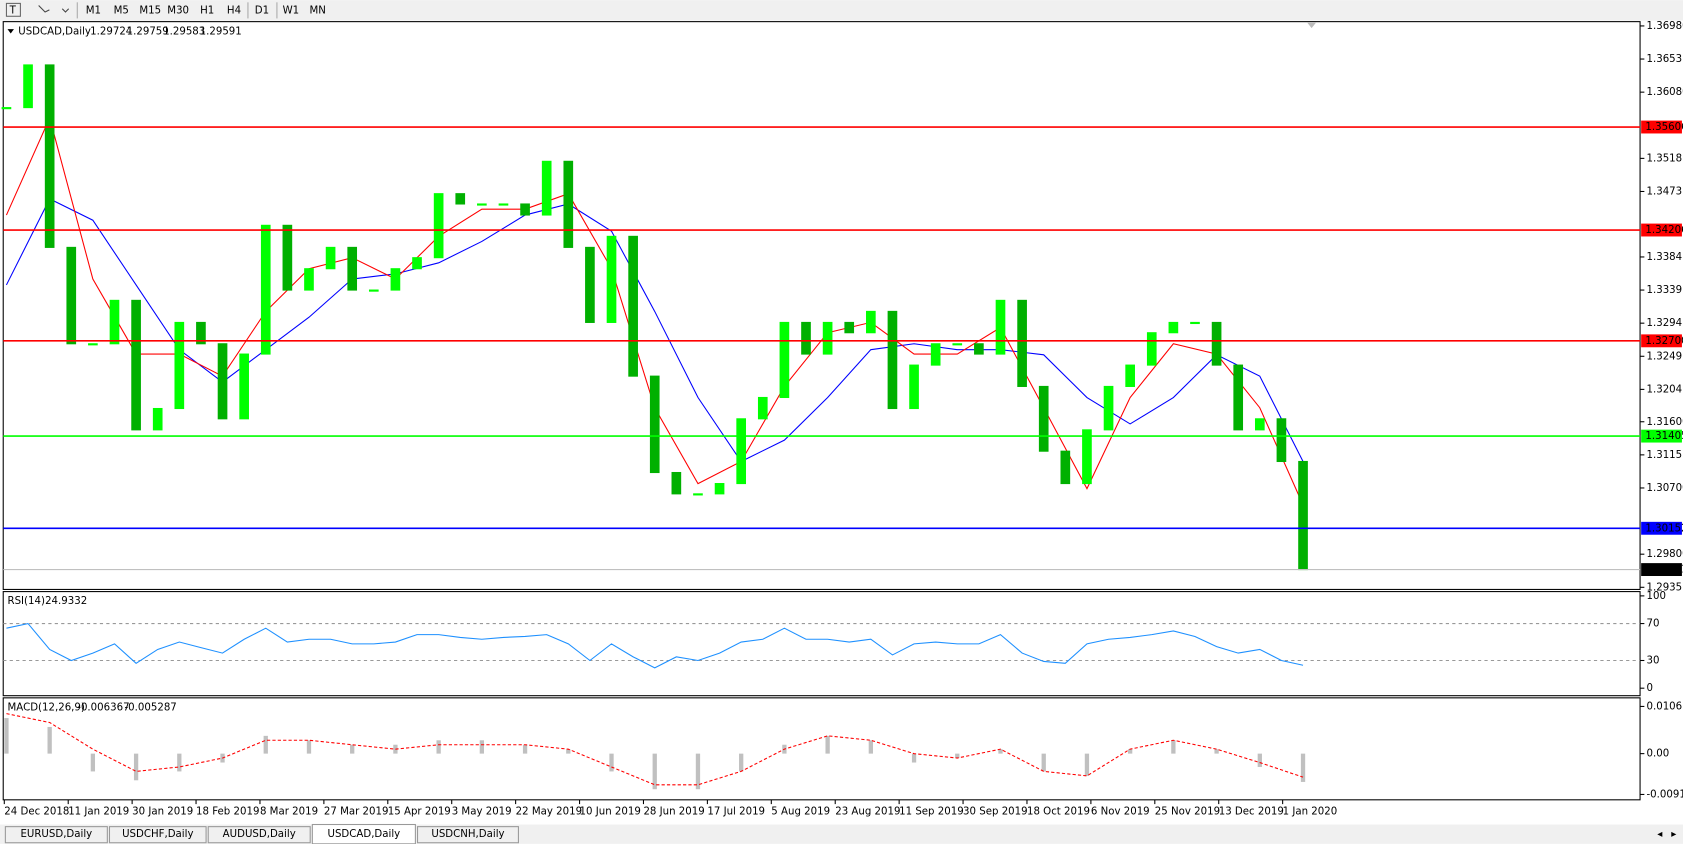 This screenshot has height=844, width=1683. Describe the element at coordinates (262, 10) in the screenshot. I see `timeframe-button: D1` at that location.